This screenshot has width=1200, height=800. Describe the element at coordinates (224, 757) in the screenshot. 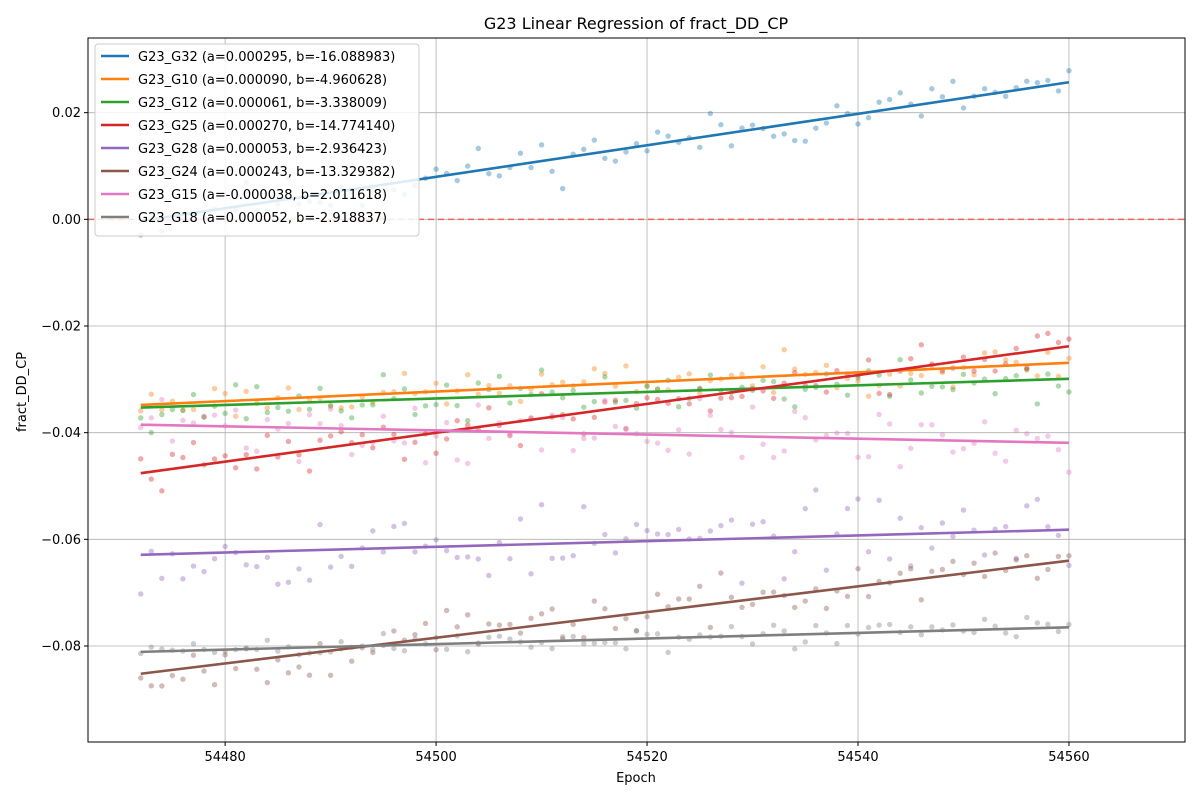

I see `x-tick-label: 54480` at that location.